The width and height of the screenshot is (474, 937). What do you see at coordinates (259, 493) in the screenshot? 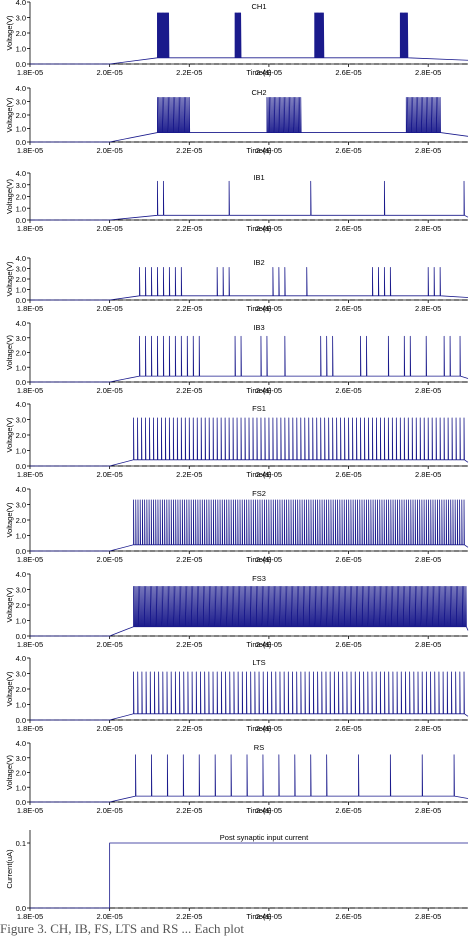
I see `panel-title: FS2` at bounding box center [259, 493].